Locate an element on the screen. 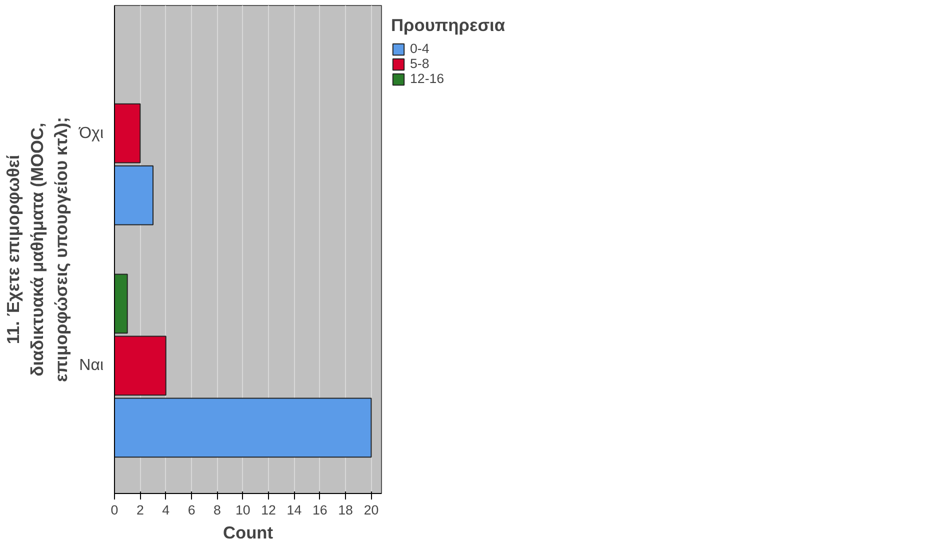 Image resolution: width=946 pixels, height=549 pixels. y-tick-label: Ναι is located at coordinates (91, 365).